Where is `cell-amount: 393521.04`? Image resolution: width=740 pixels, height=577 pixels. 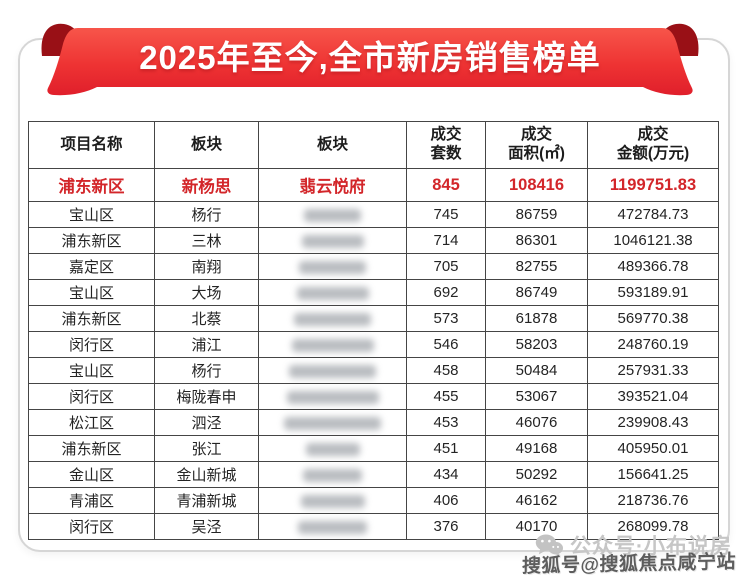 cell-amount: 393521.04 is located at coordinates (653, 396).